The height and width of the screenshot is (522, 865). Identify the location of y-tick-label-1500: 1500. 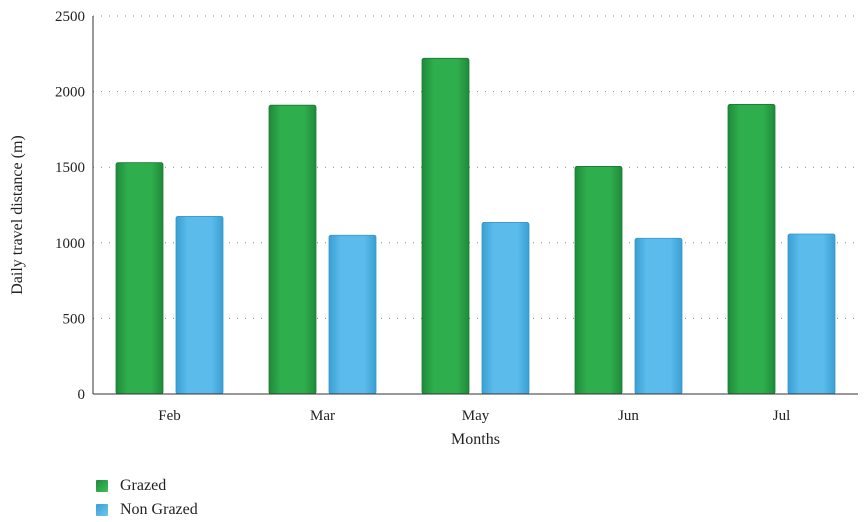
(70, 168).